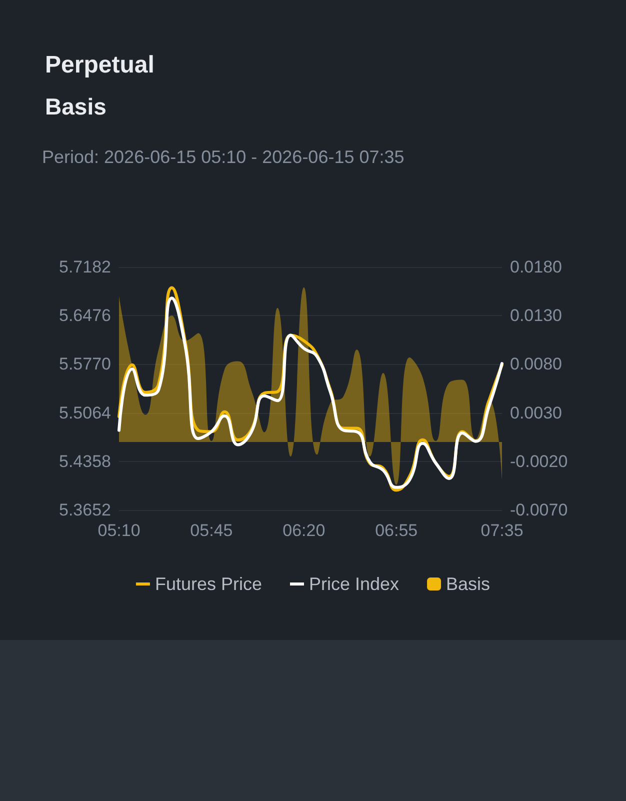 Image resolution: width=626 pixels, height=801 pixels. What do you see at coordinates (536, 364) in the screenshot?
I see `y2-tick-label: 0.0080` at bounding box center [536, 364].